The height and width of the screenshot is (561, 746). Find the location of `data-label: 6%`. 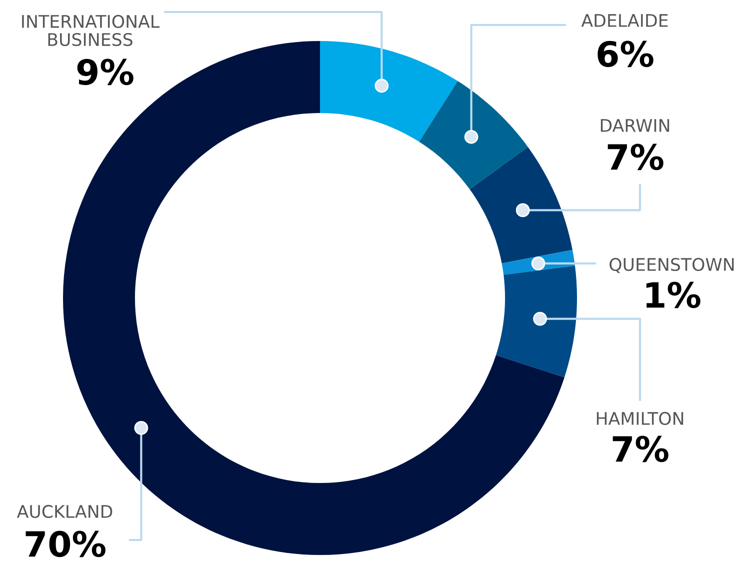

data-label: 6% is located at coordinates (626, 54).